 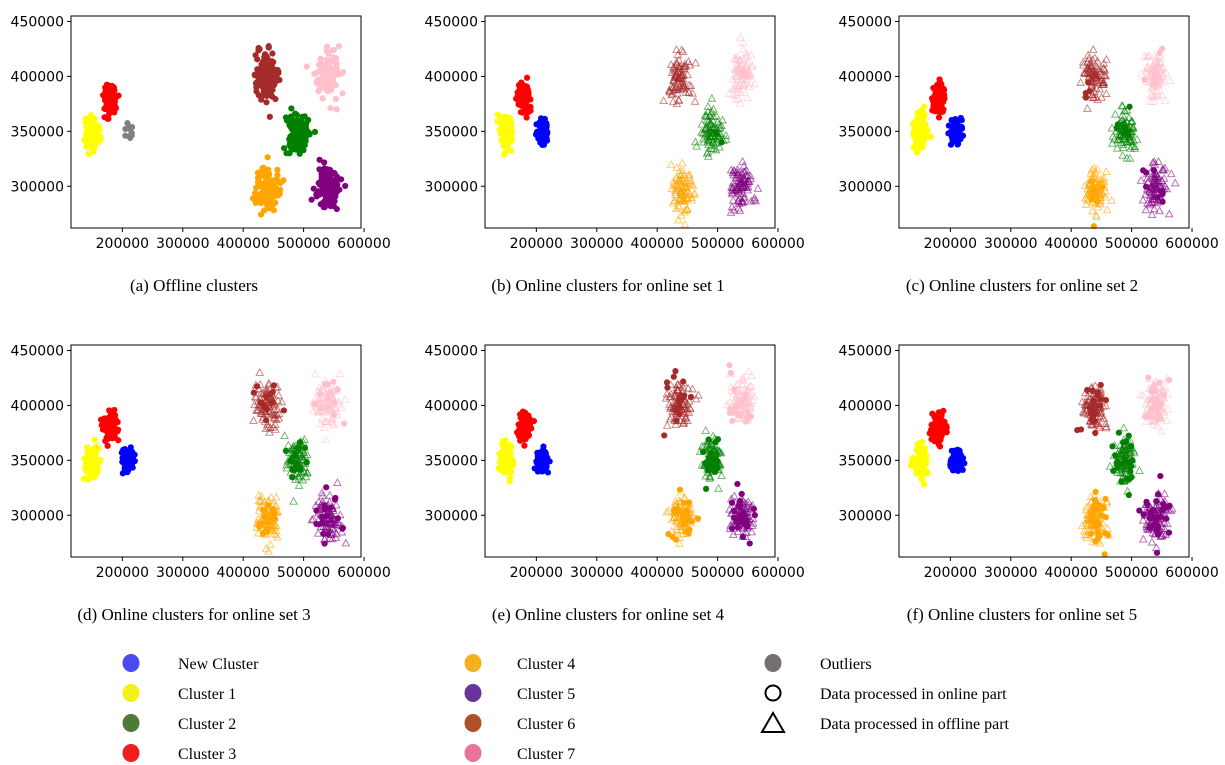 What do you see at coordinates (607, 285) in the screenshot?
I see `subplot-caption: (b) Online clusters for online set 1` at bounding box center [607, 285].